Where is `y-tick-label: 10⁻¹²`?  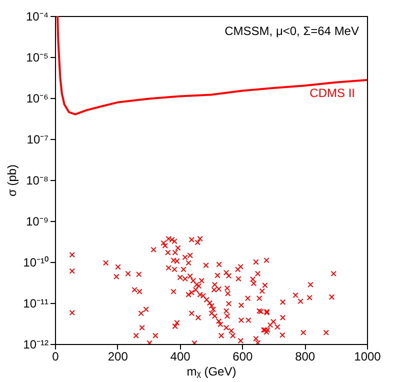
y-tick-label: 10⁻¹² is located at coordinates (35, 345).